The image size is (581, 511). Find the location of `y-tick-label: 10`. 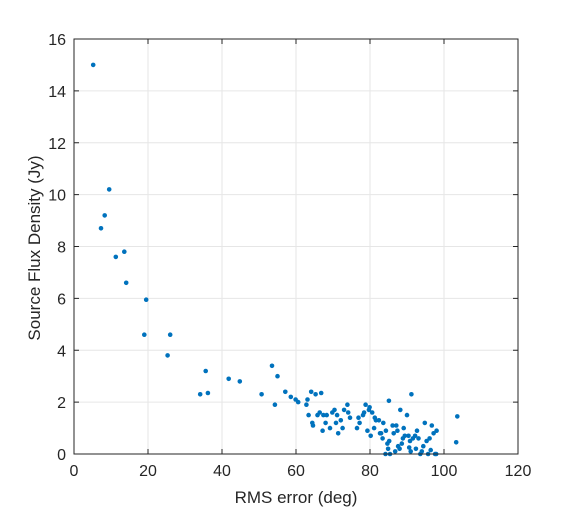

y-tick-label: 10 is located at coordinates (57, 196).